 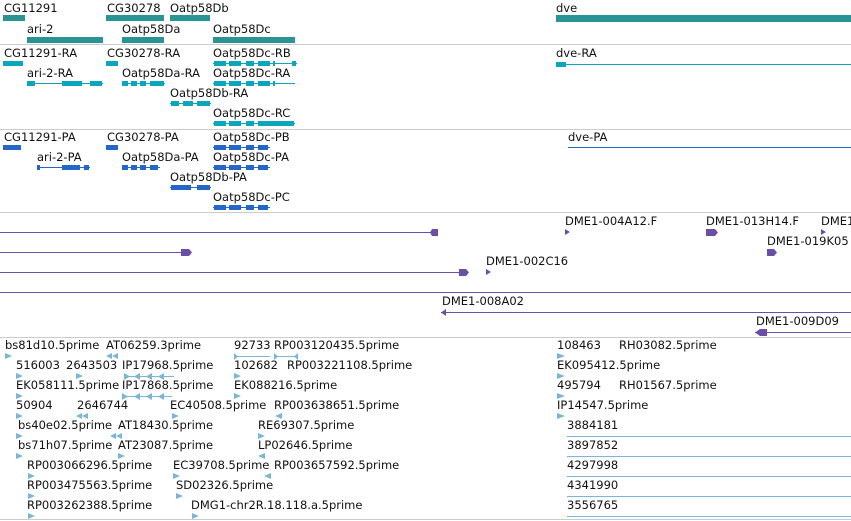 I want to click on protein-label-oatp58dc-pc: Oatp58Dc-PC, so click(x=251, y=197).